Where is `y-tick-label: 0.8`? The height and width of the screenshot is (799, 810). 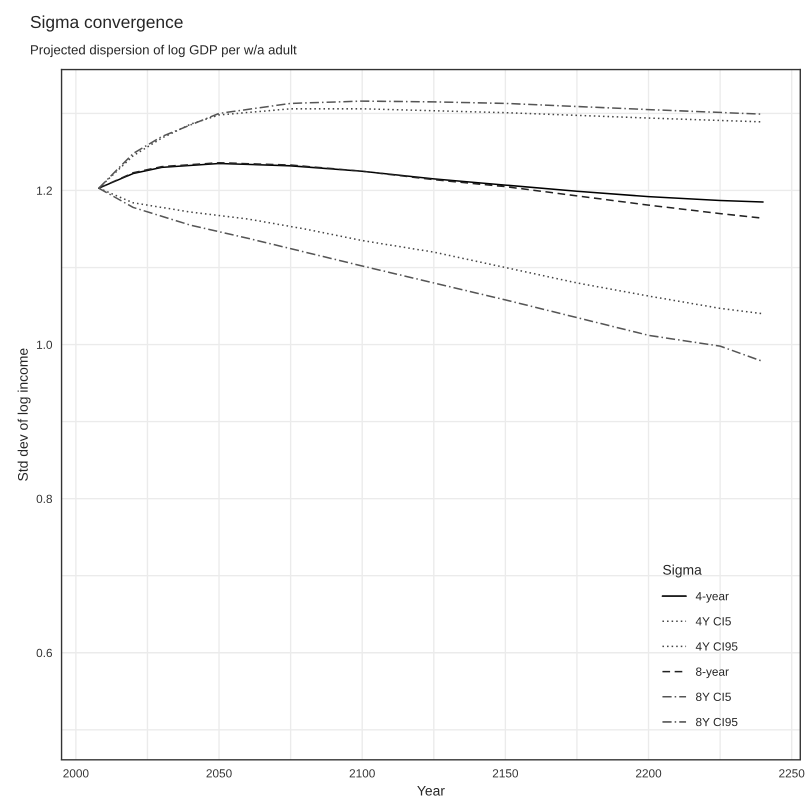 y-tick-label: 0.8 is located at coordinates (44, 499).